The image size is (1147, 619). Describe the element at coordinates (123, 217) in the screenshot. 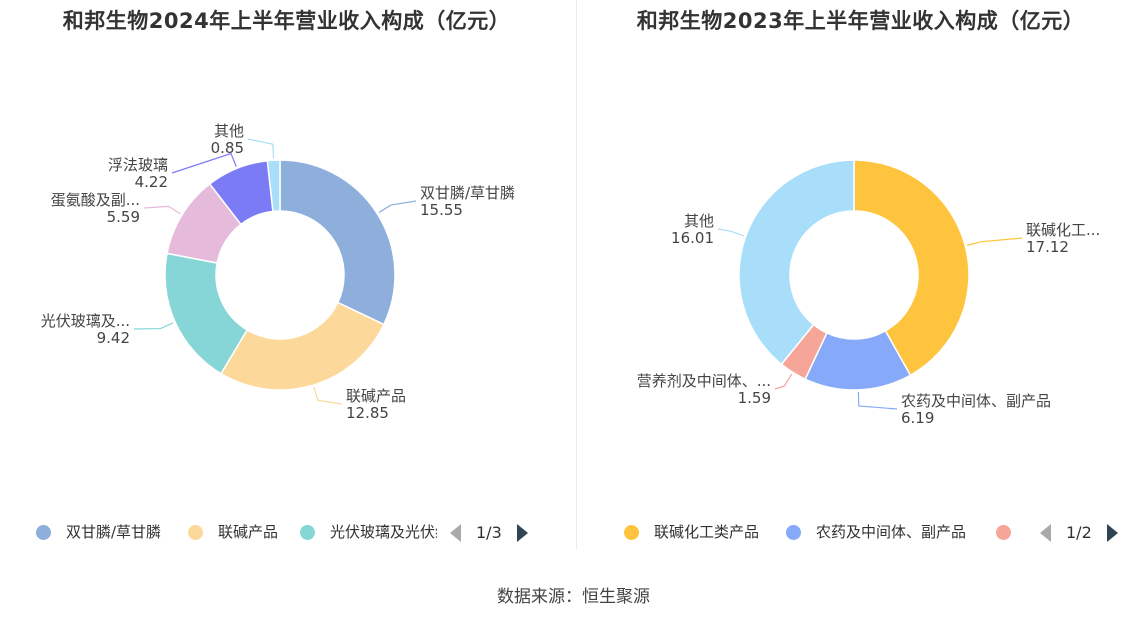

I see `slice-value-label: 5.59` at that location.